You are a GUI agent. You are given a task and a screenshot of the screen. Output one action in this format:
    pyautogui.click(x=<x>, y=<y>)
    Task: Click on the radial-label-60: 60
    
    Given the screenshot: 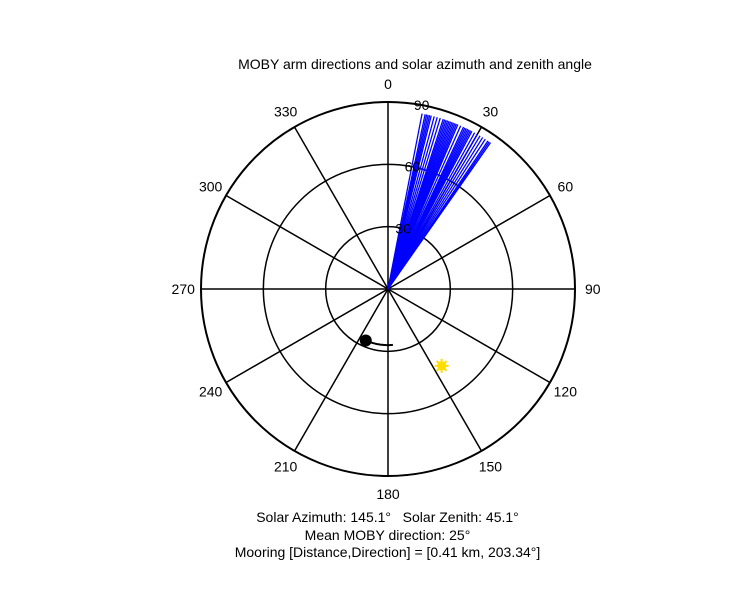 What is the action you would take?
    pyautogui.click(x=413, y=167)
    